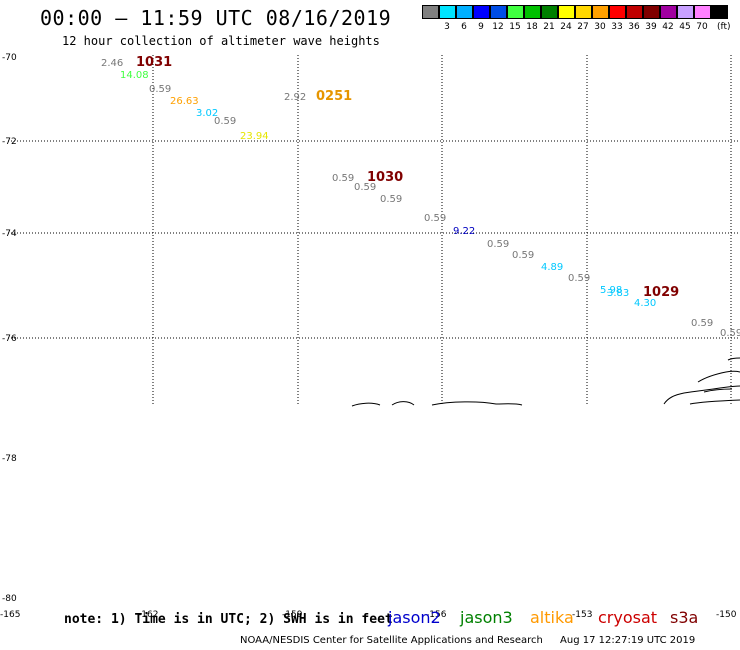  What do you see at coordinates (628, 617) in the screenshot?
I see `legend-item-cryosat: cryosat` at bounding box center [628, 617].